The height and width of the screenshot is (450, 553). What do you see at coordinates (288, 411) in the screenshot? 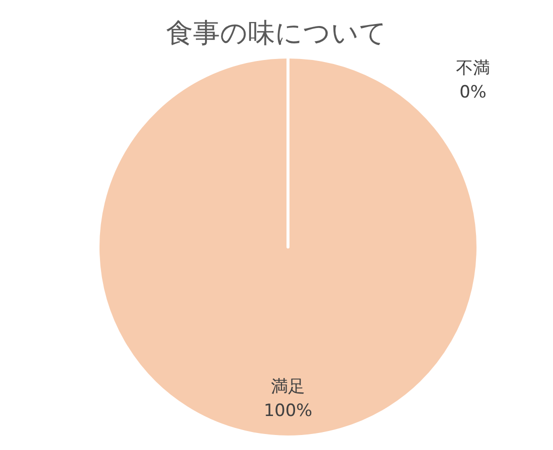
I see `data-label: 100%` at bounding box center [288, 411].